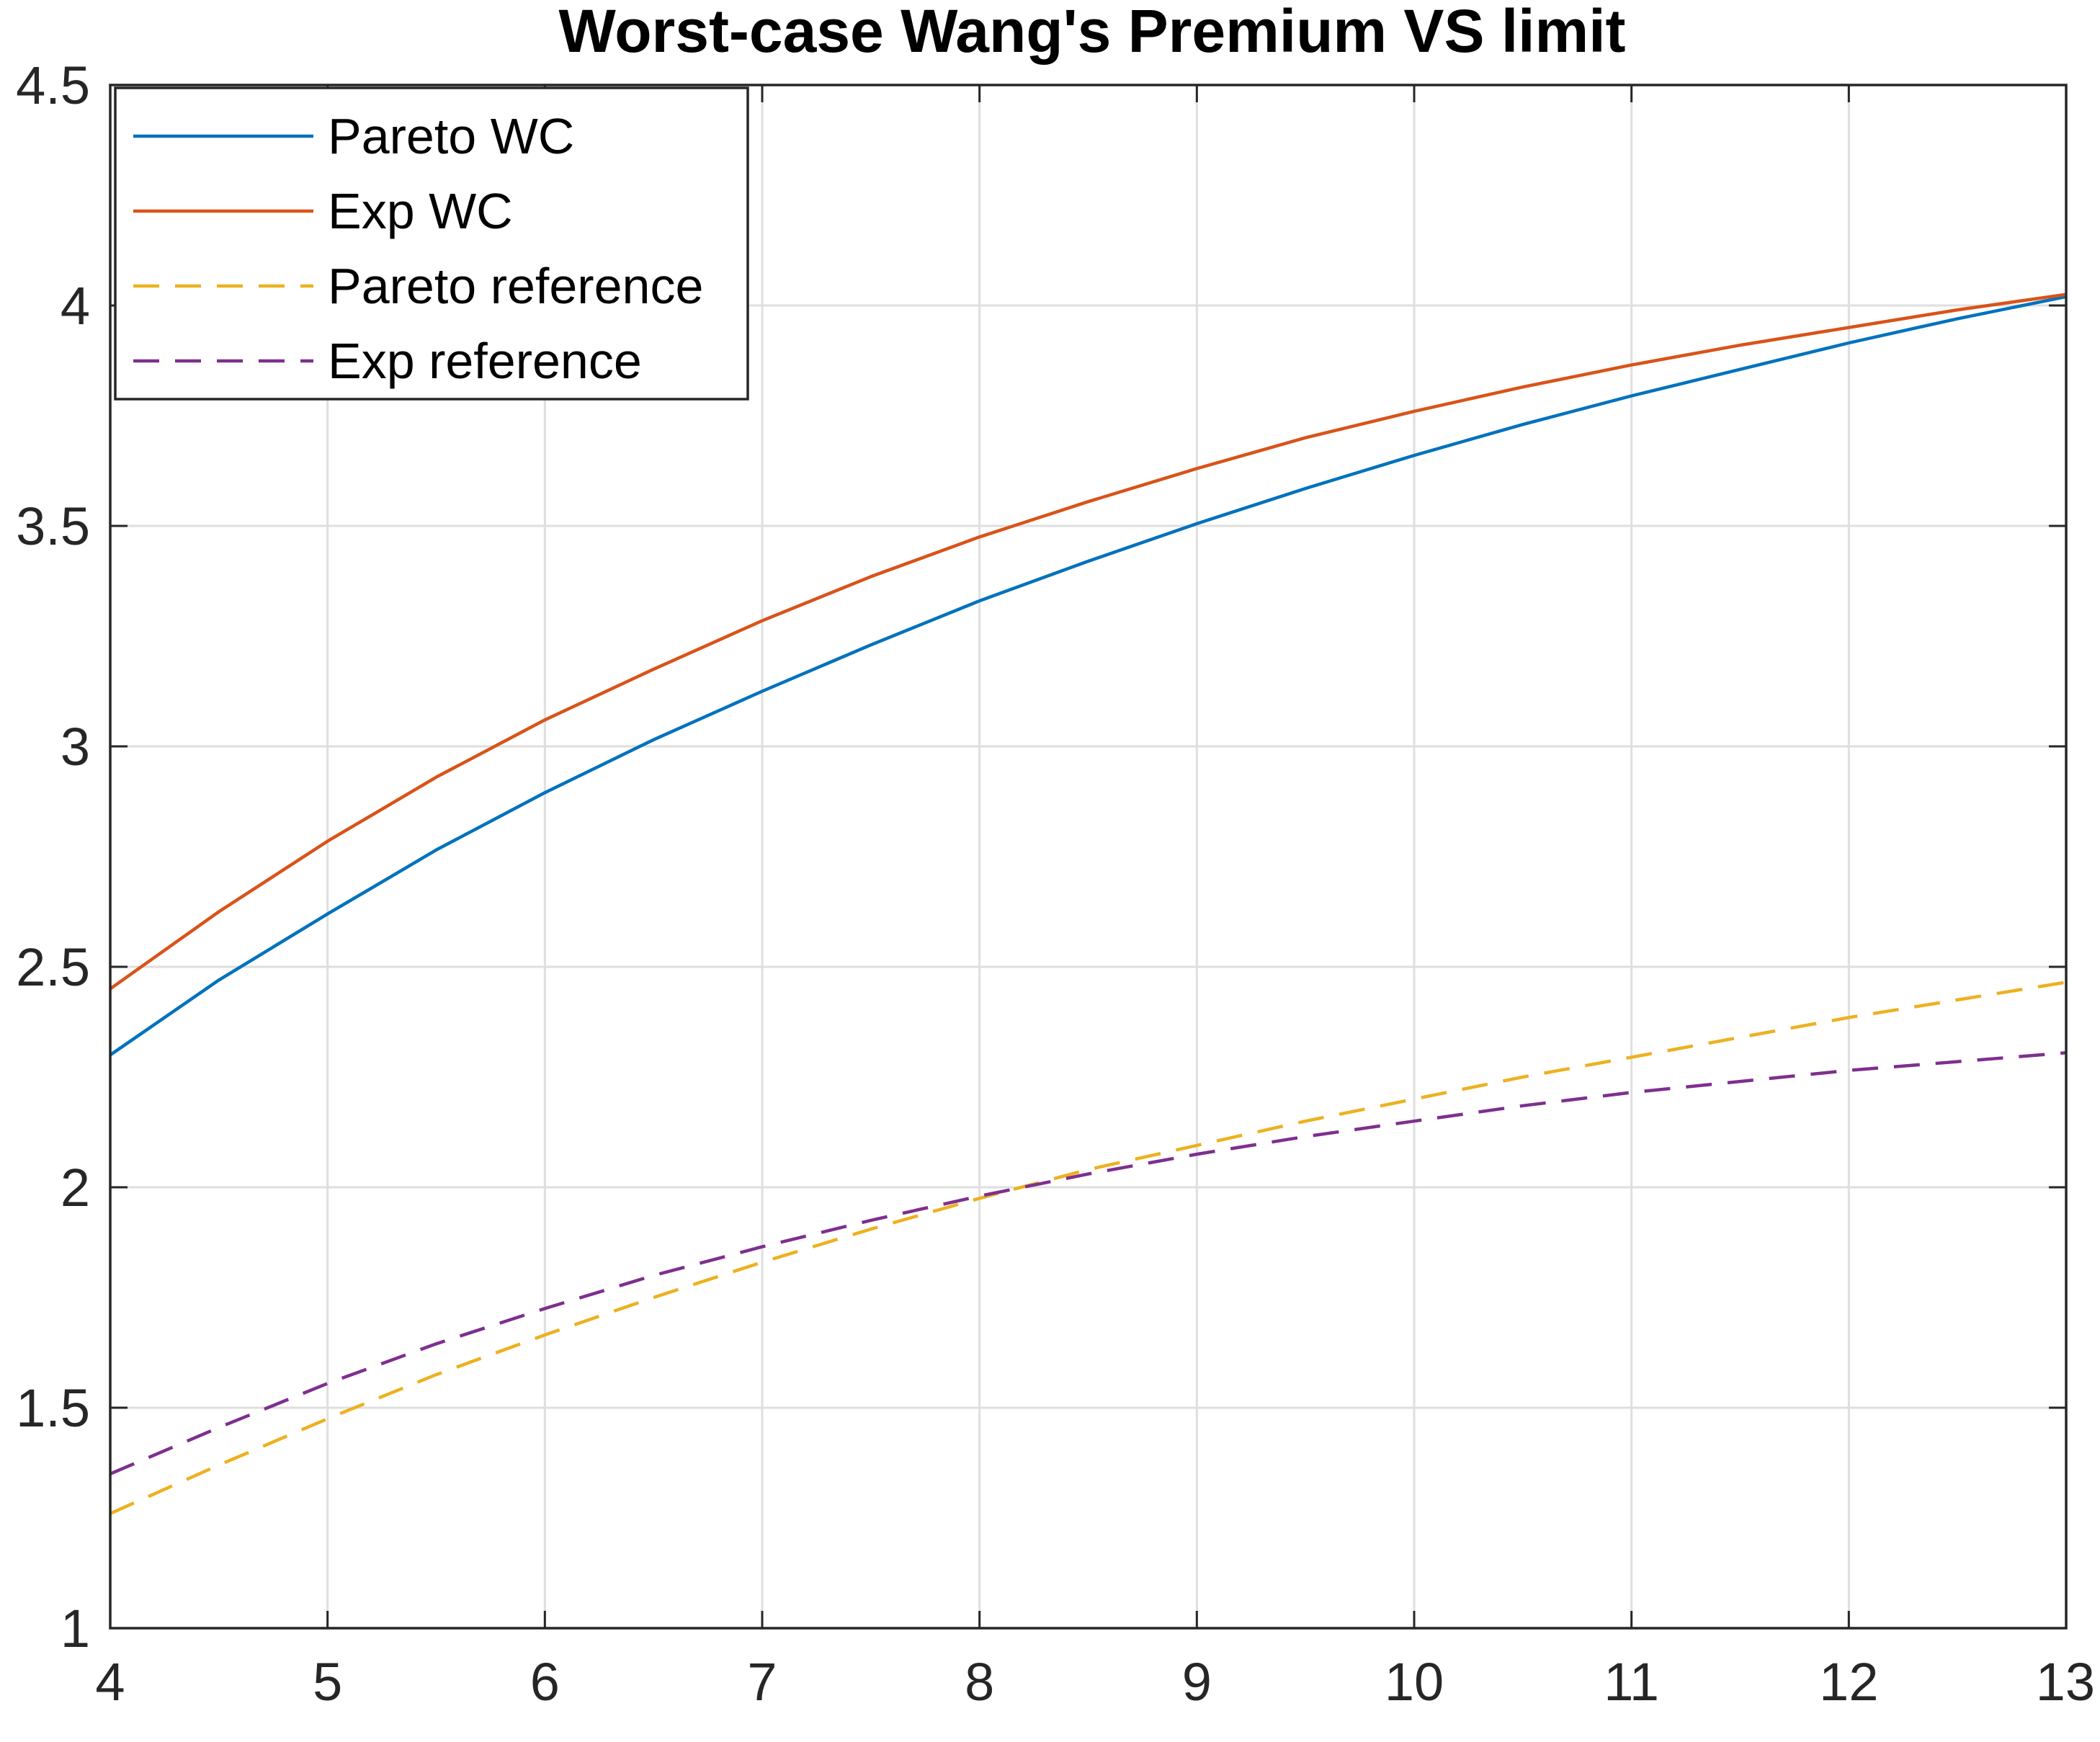 This screenshot has width=2100, height=1742. I want to click on x-tick-label: 12, so click(1848, 1682).